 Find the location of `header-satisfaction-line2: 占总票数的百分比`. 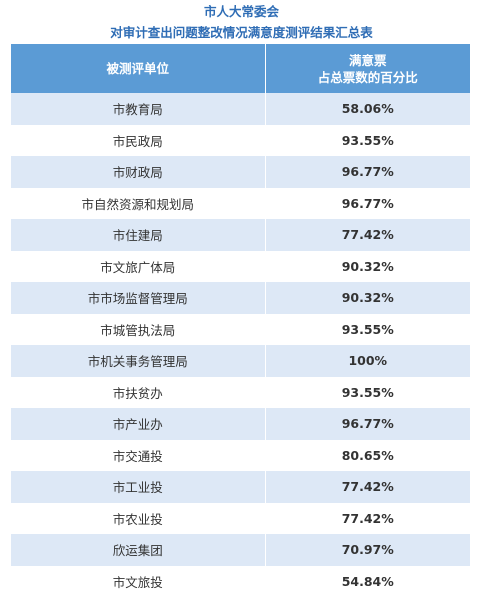

header-satisfaction-line2: 占总票数的百分比 is located at coordinates (368, 77).